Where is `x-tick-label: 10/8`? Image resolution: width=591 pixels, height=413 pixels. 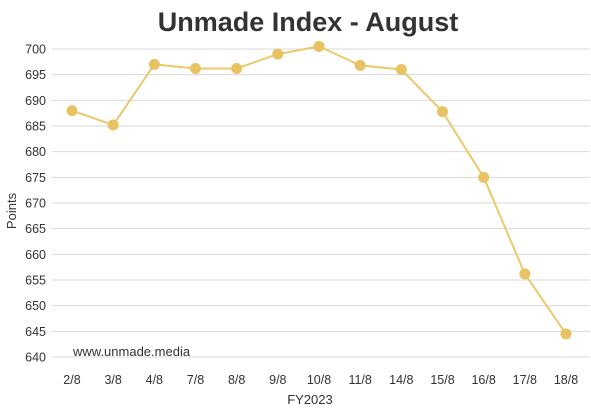
x-tick-label: 10/8 is located at coordinates (319, 380).